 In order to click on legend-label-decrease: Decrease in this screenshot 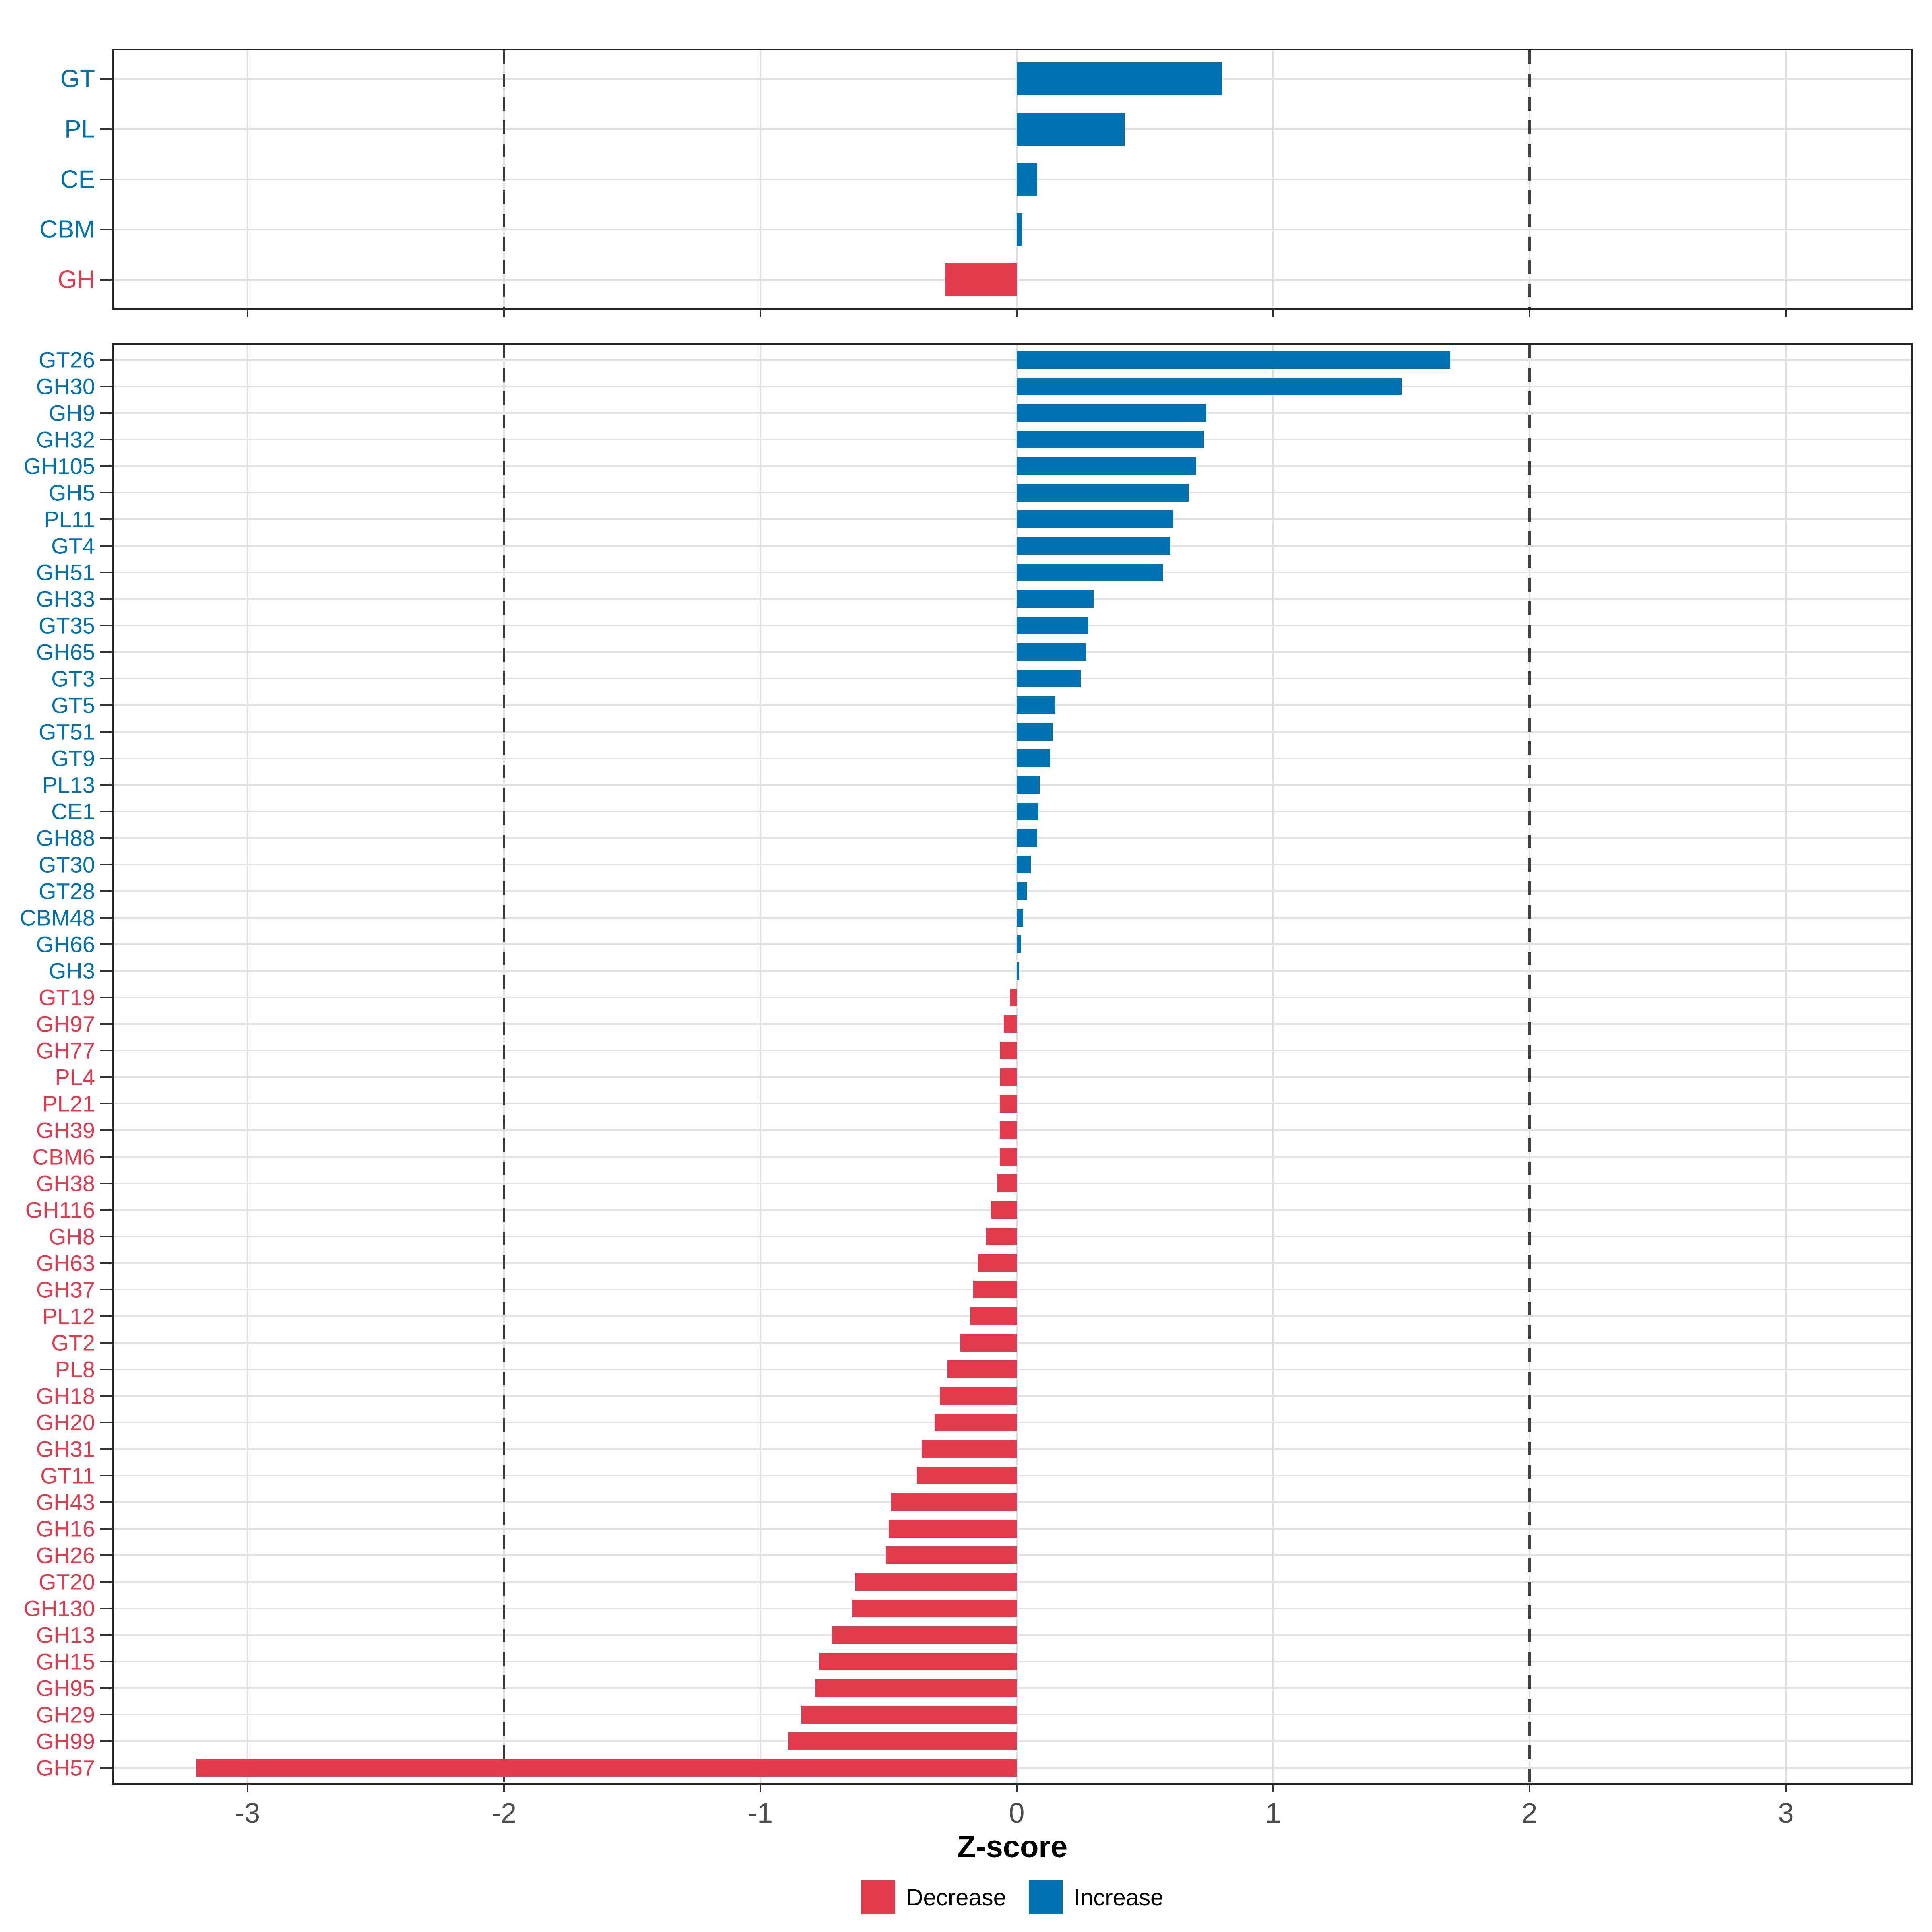, I will do `click(956, 1897)`.